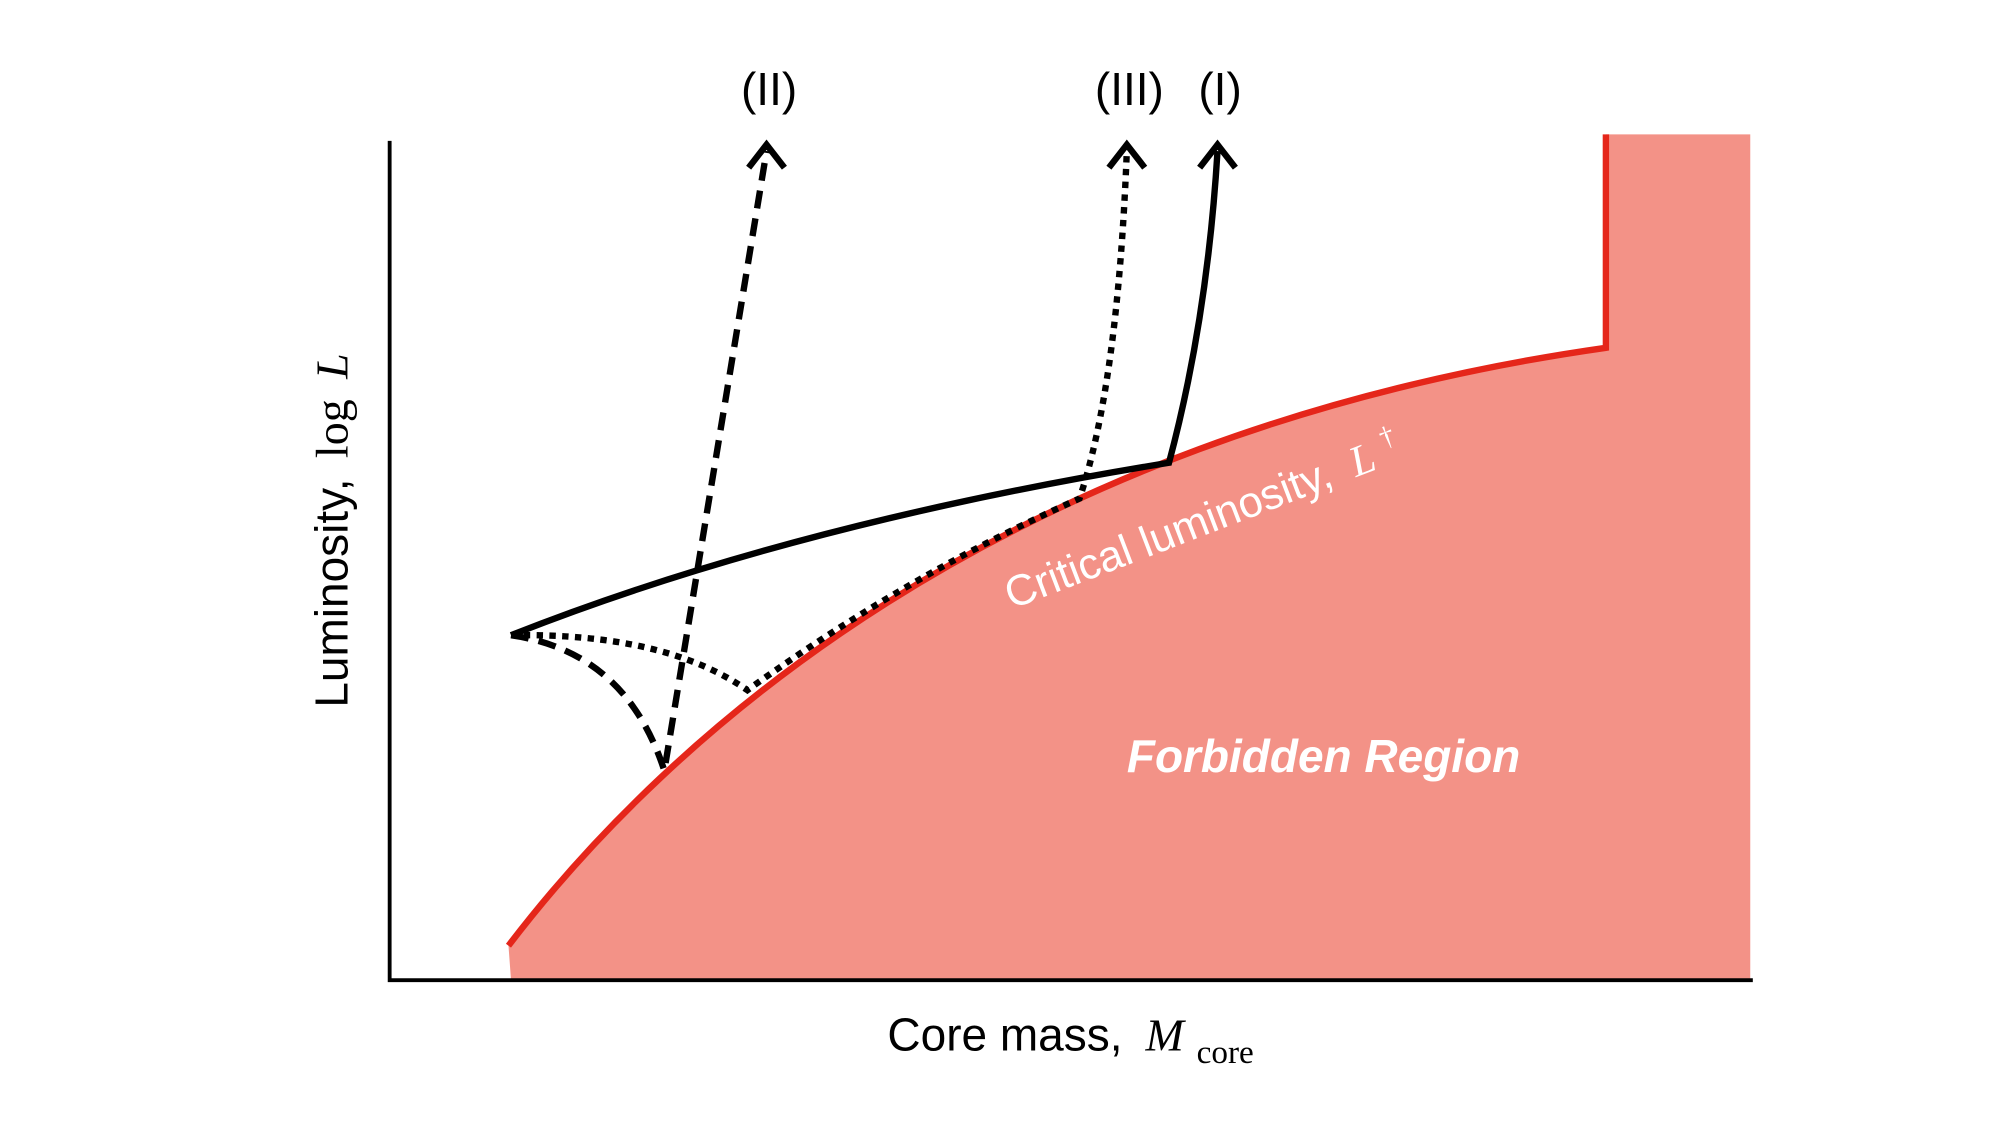 The height and width of the screenshot is (1121, 1993). What do you see at coordinates (331, 428) in the screenshot?
I see `math: log` at bounding box center [331, 428].